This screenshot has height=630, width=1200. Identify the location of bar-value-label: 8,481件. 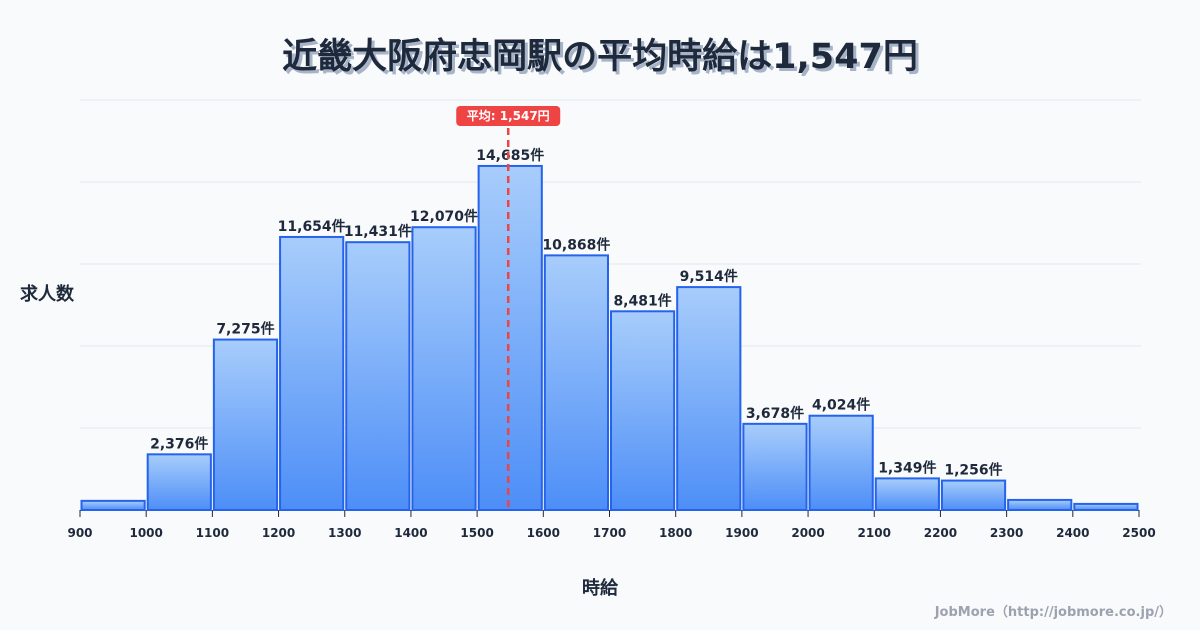
(642, 300).